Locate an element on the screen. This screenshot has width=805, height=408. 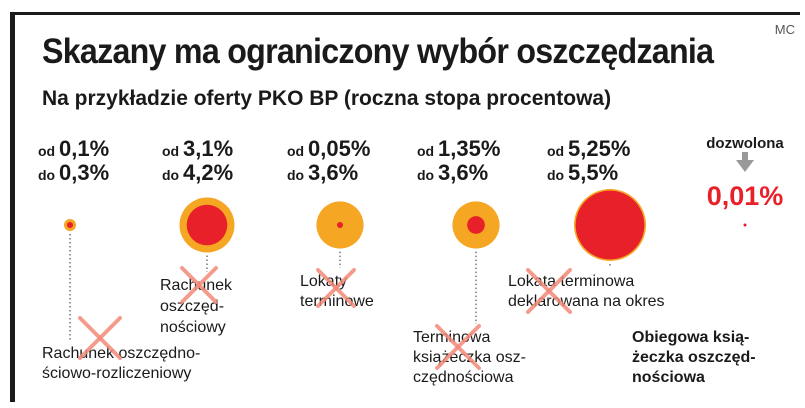
frame-top-rule is located at coordinates (405, 13).